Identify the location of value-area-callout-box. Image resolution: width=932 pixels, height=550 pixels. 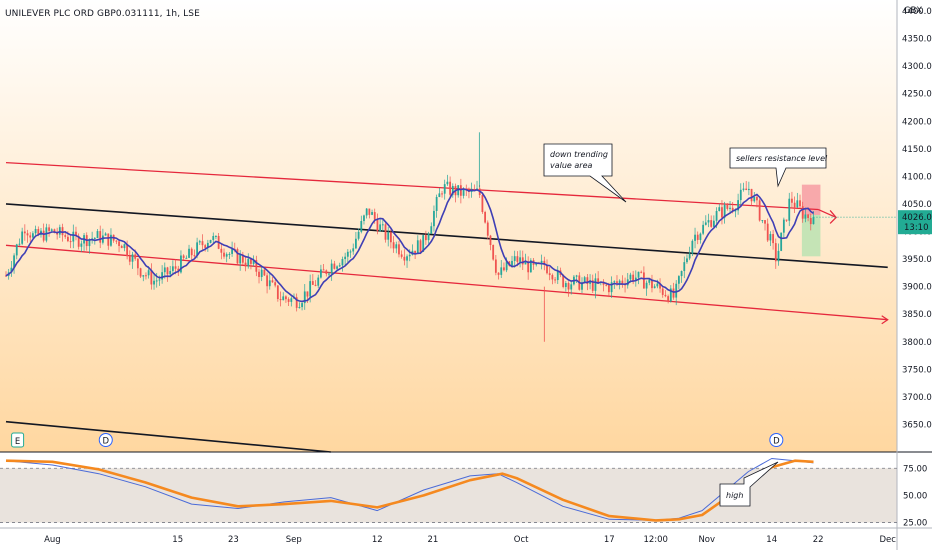
(585, 173).